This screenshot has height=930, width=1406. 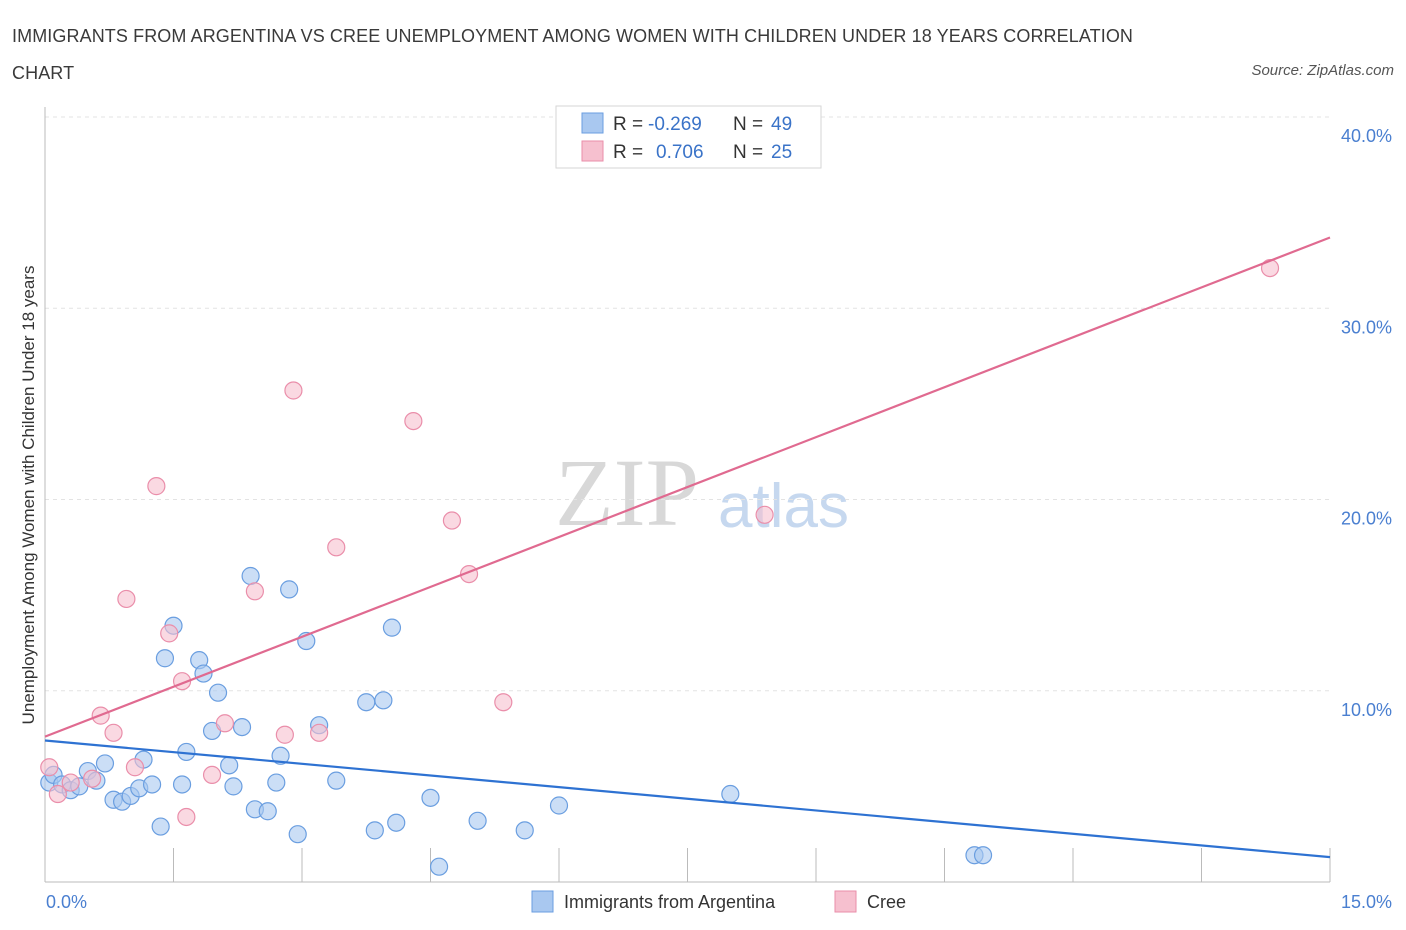 What do you see at coordinates (680, 152) in the screenshot?
I see `legend-r-value-2: 0.706` at bounding box center [680, 152].